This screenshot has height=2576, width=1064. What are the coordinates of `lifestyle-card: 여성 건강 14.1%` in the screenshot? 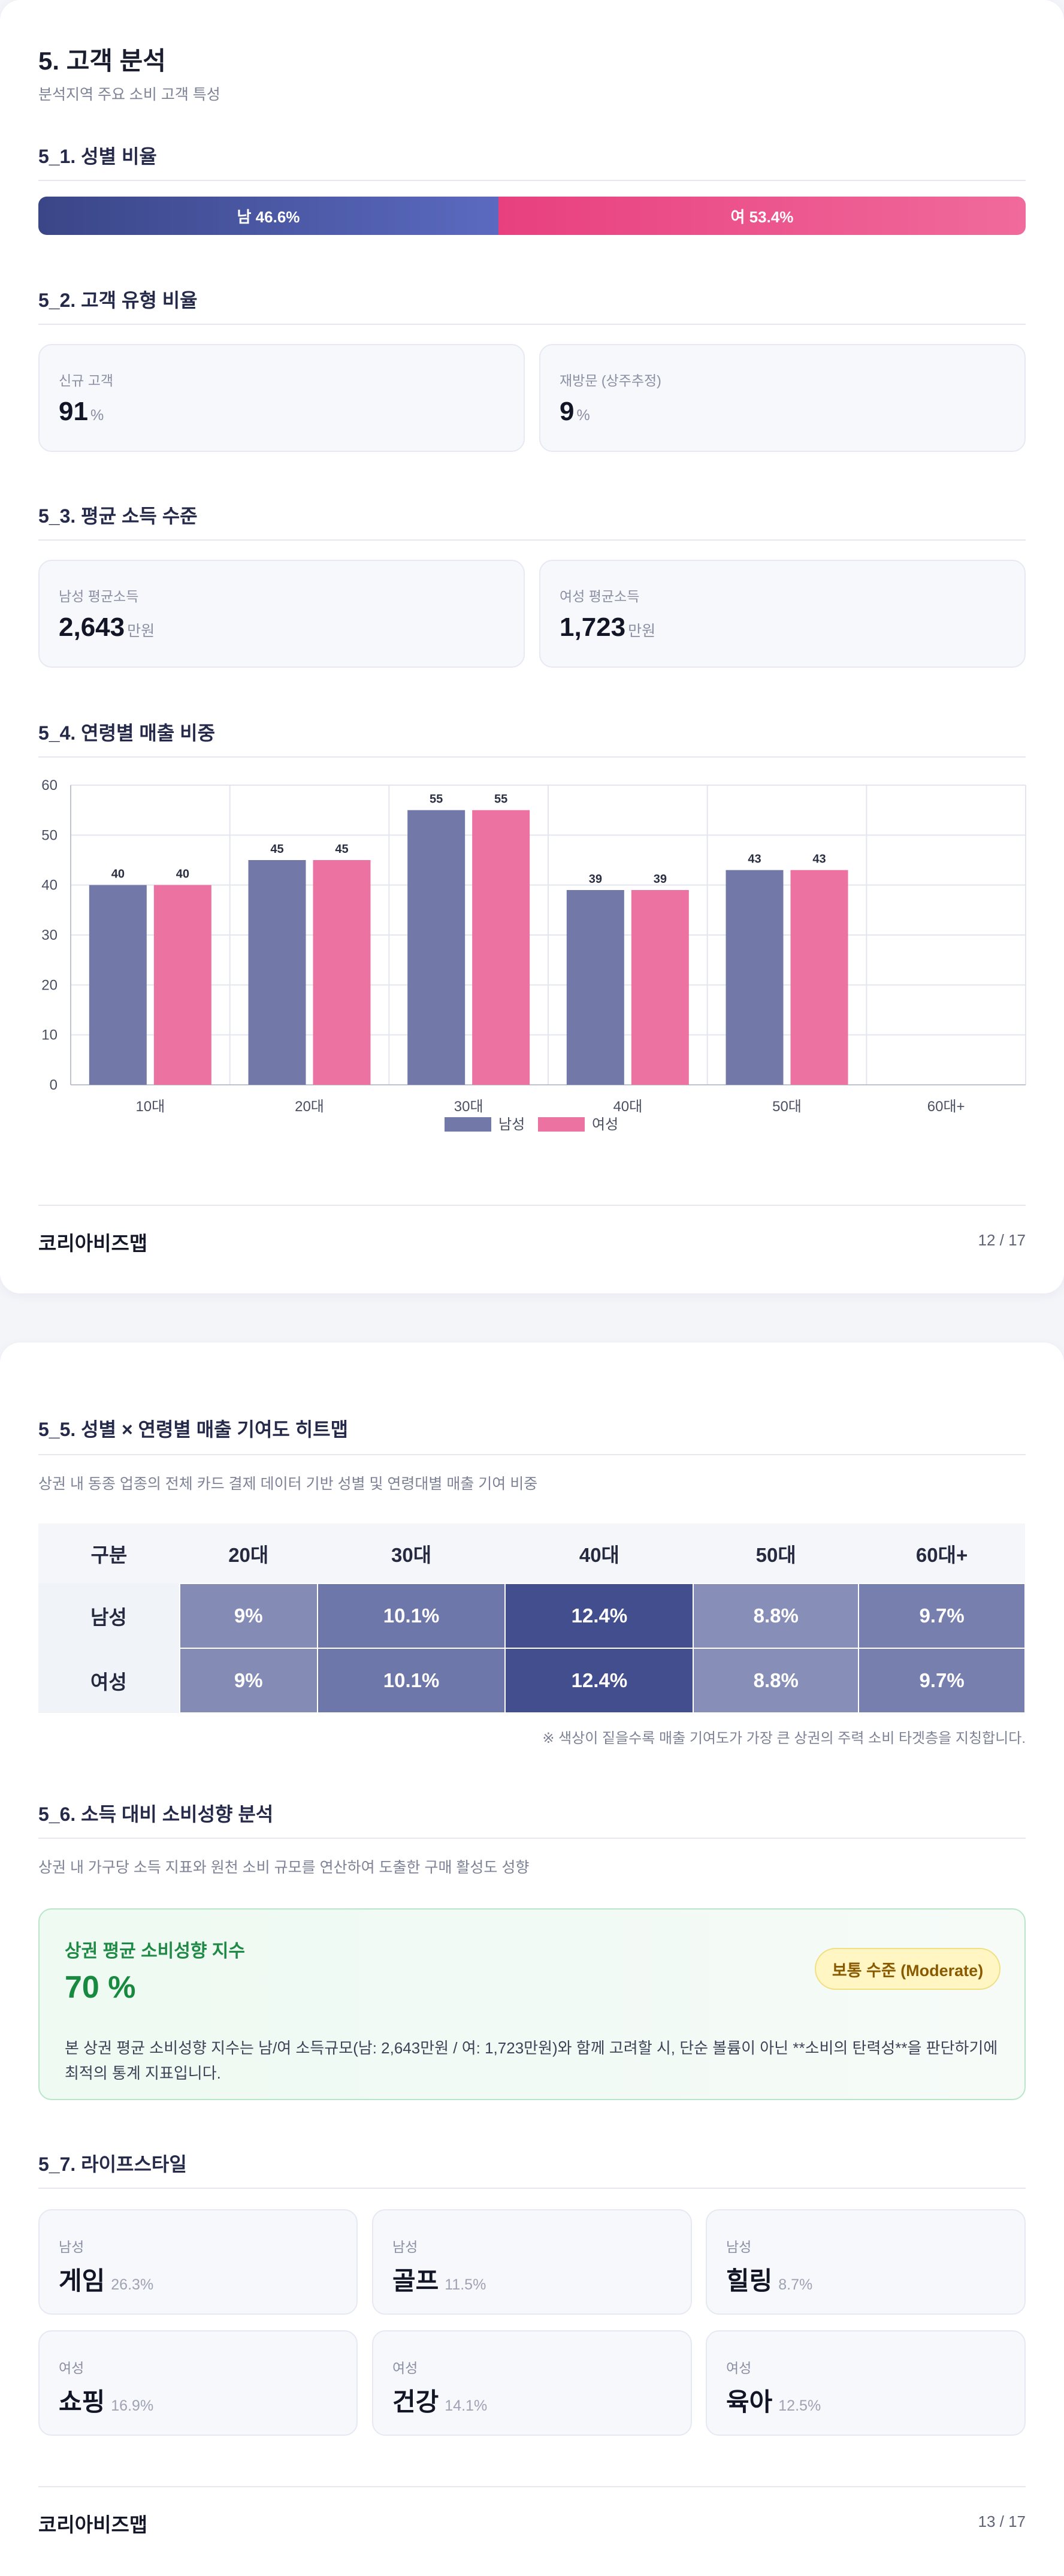 It's located at (532, 2383).